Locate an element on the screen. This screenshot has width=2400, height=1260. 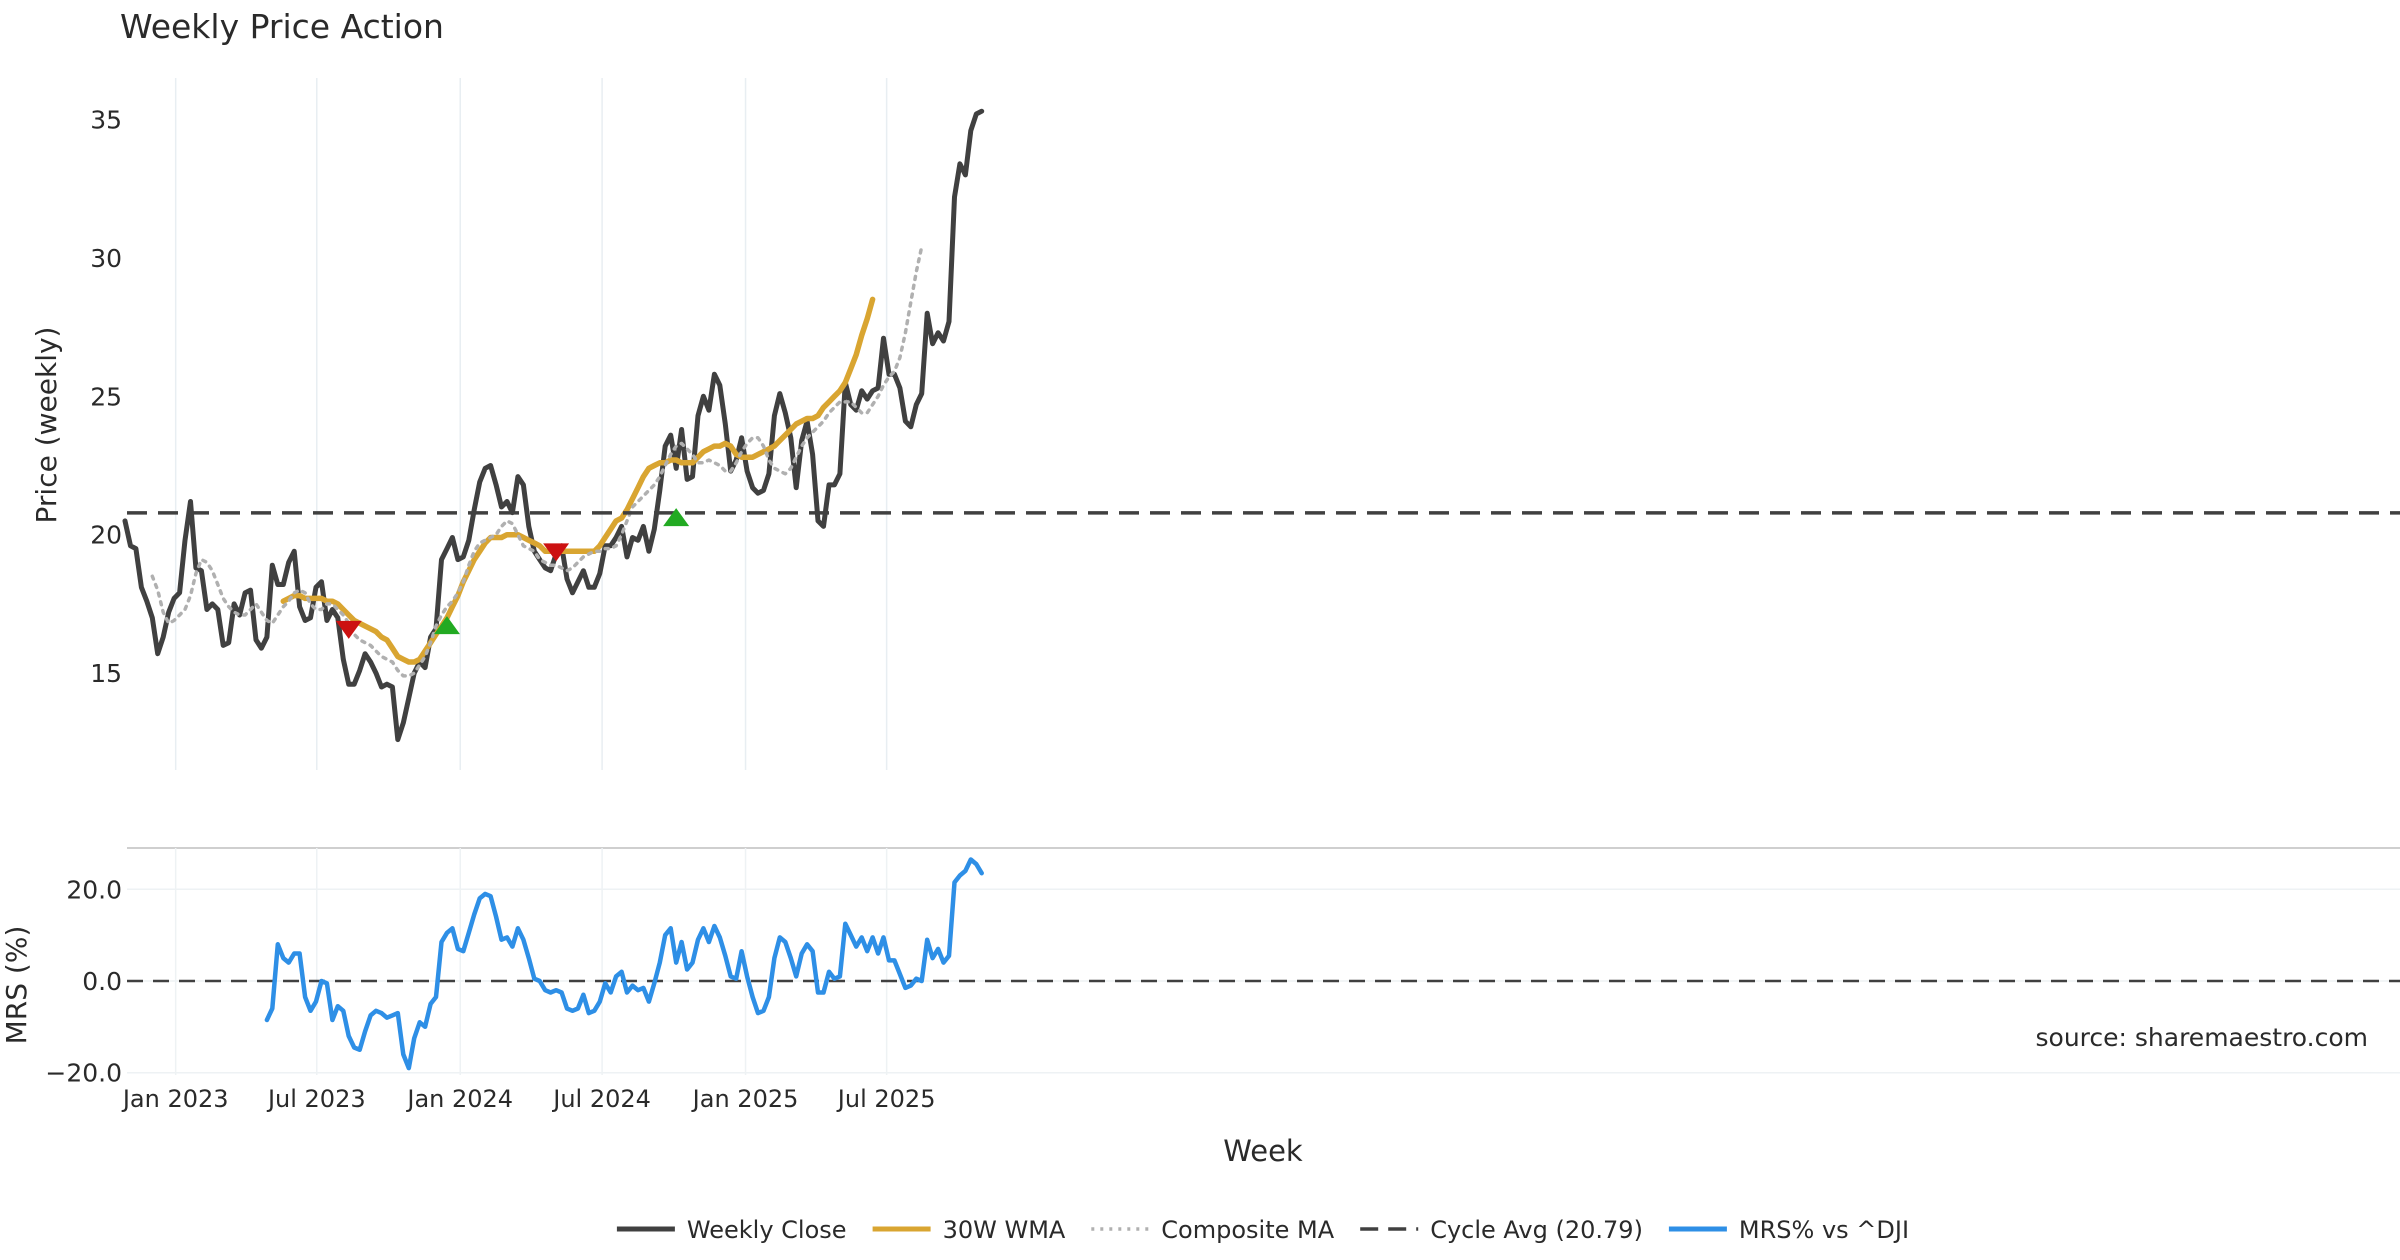
mrs-y-tick-20-0: −20.0 is located at coordinates (83, 1073).